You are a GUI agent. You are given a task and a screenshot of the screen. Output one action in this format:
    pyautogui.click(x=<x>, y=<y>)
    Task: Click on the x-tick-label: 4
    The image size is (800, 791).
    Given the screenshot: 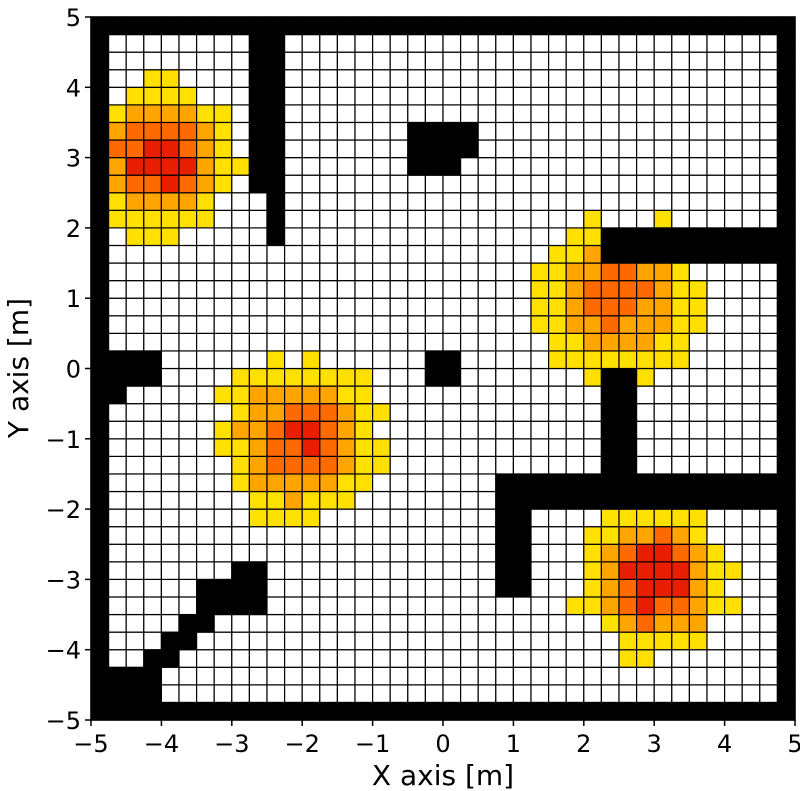 What is the action you would take?
    pyautogui.click(x=724, y=744)
    